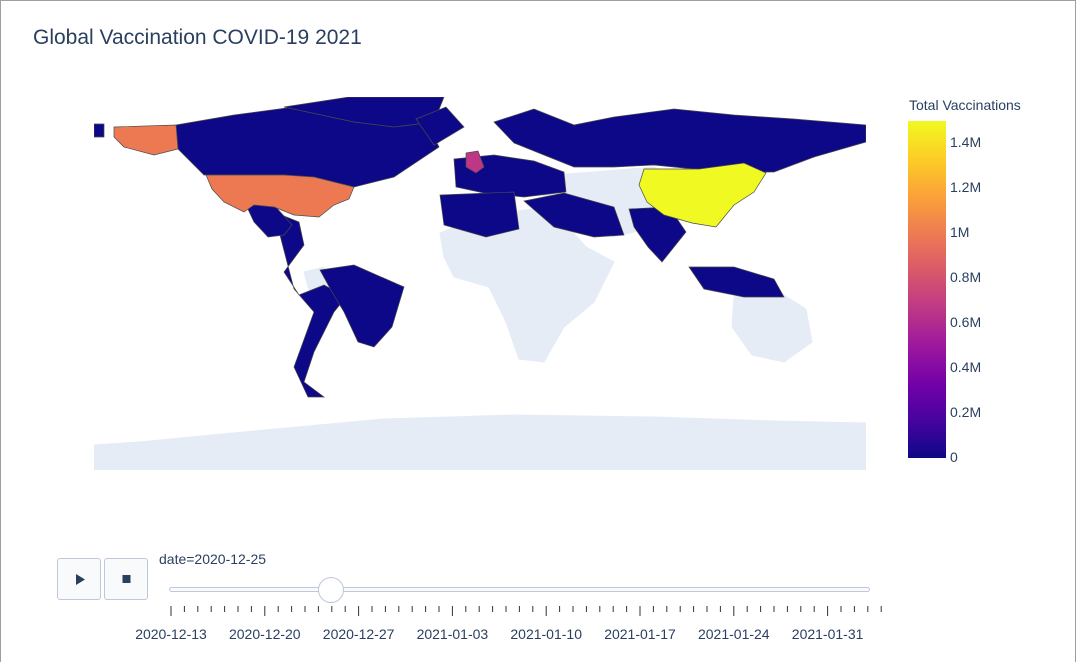 This screenshot has height=663, width=1076. Describe the element at coordinates (452, 634) in the screenshot. I see `slider-tick-label: 2021-01-03` at that location.